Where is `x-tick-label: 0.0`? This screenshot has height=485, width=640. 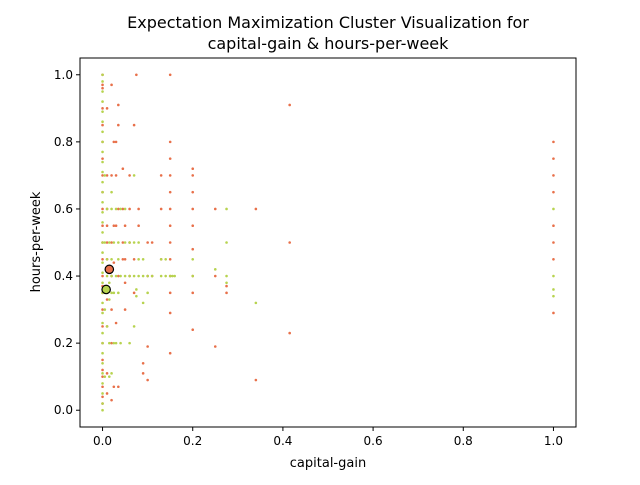 x-tick-label: 0.0 is located at coordinates (102, 441).